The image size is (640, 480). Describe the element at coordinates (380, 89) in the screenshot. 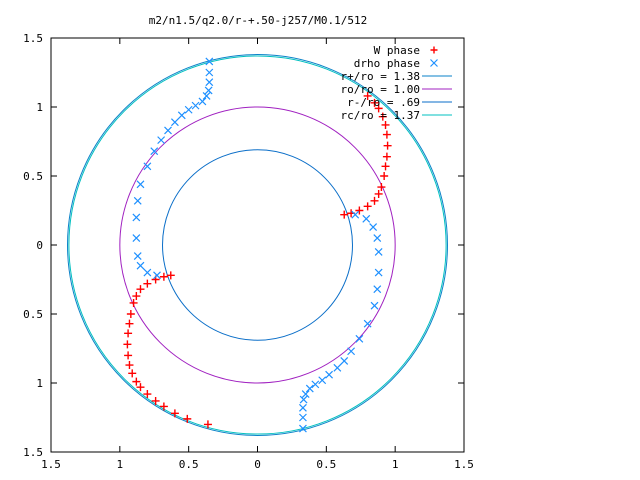

I see `legend-label: ro/ro = 1.00` at that location.